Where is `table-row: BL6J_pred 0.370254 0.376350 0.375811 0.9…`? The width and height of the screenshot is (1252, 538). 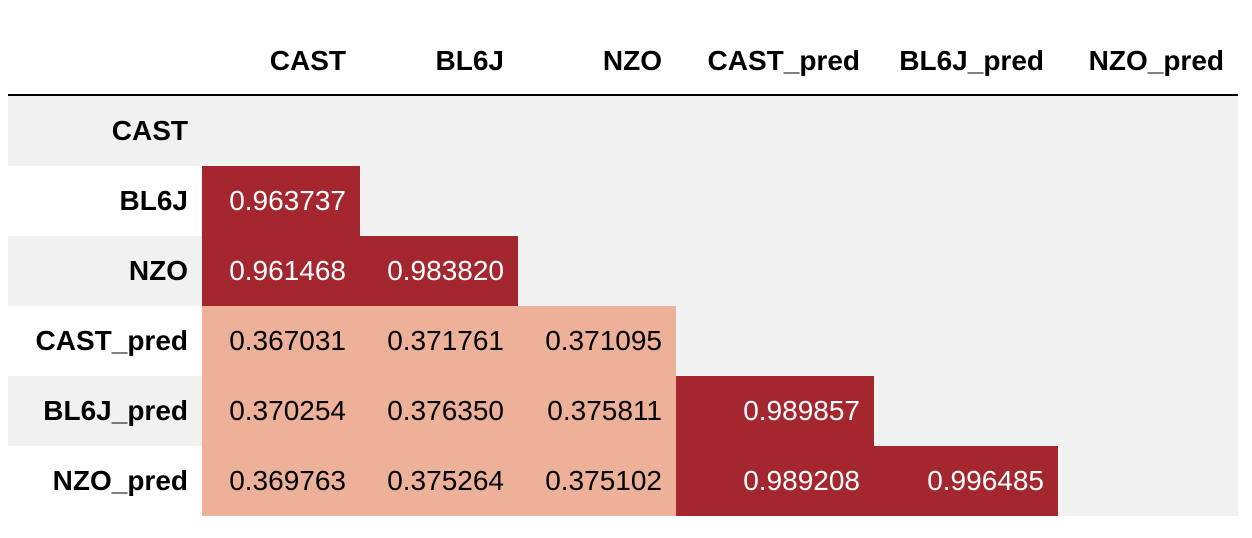 table-row: BL6J_pred 0.370254 0.376350 0.375811 0.9… is located at coordinates (623, 411).